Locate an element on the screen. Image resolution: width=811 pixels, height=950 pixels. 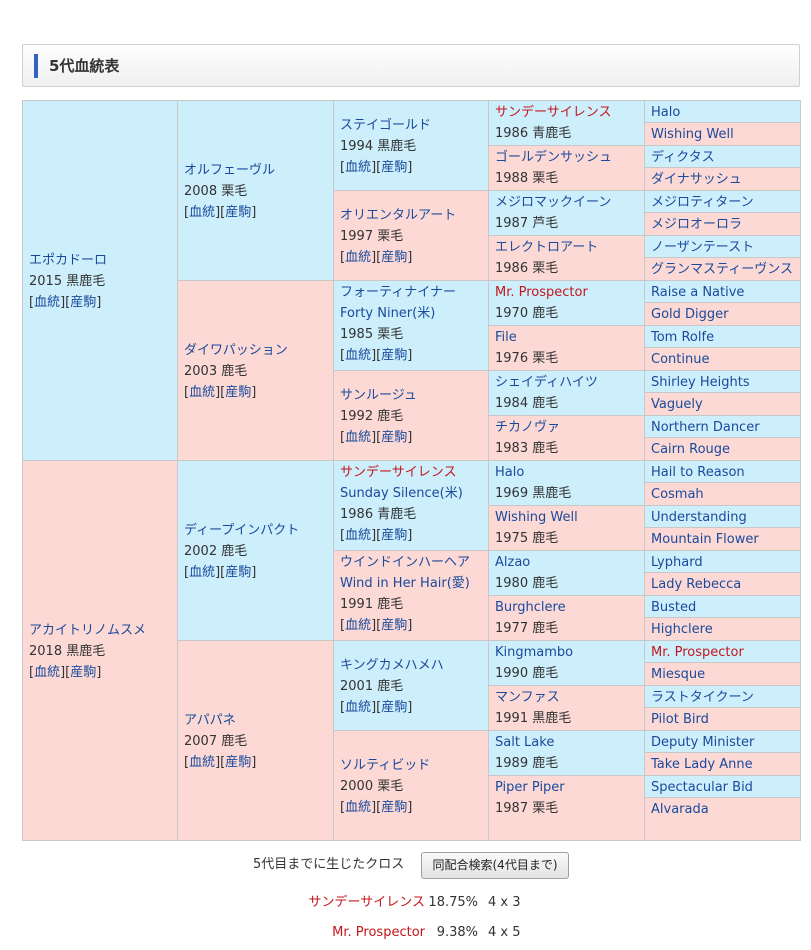
horse-name-link: エポカドーロ is located at coordinates (68, 260).